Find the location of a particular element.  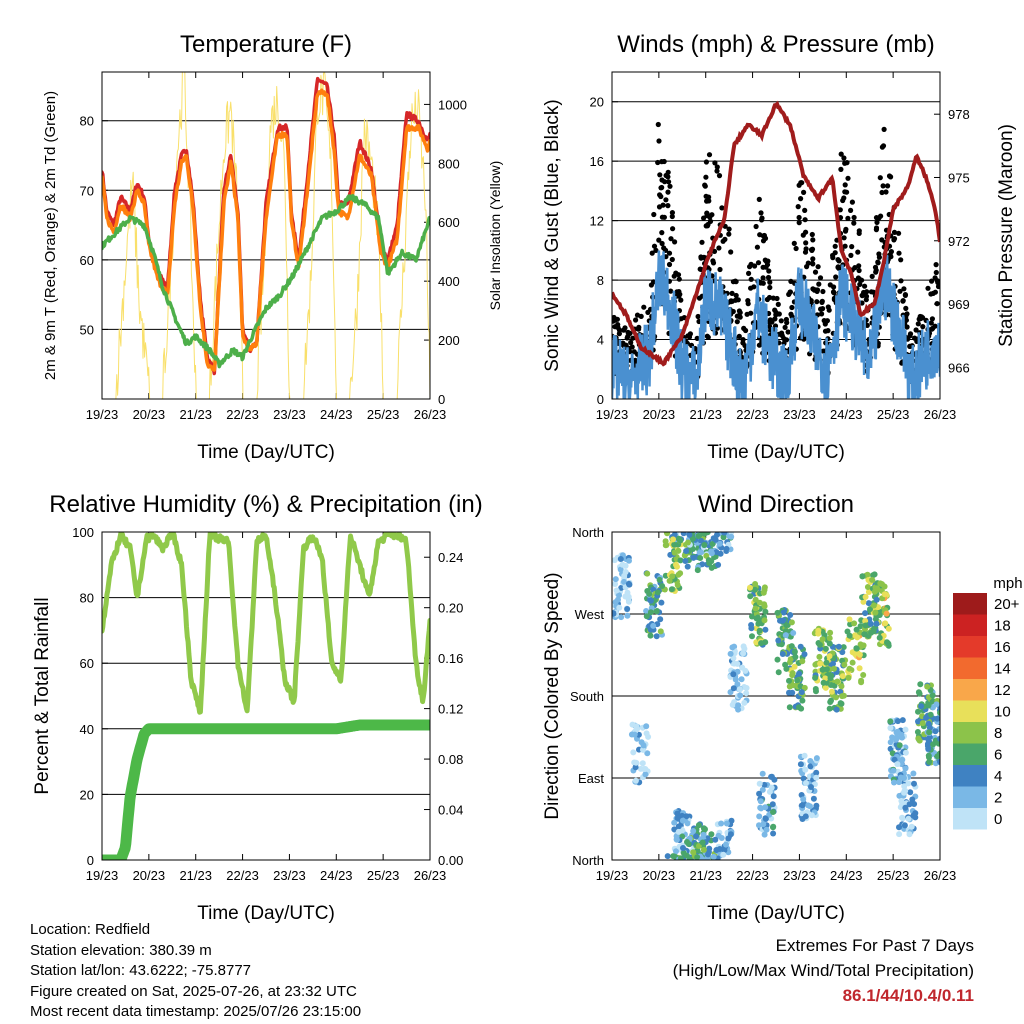

legend-label: 0 is located at coordinates (998, 819).